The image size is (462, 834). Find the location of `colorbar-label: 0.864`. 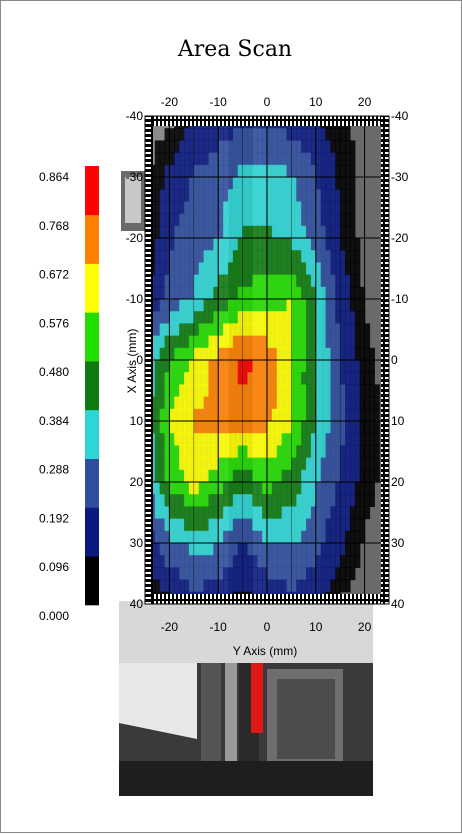

colorbar-label: 0.864 is located at coordinates (54, 177).